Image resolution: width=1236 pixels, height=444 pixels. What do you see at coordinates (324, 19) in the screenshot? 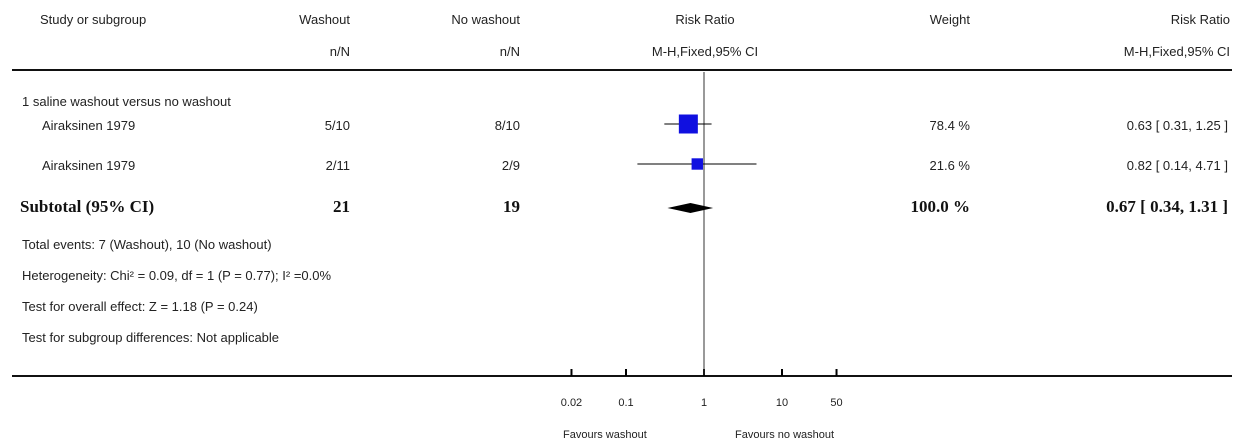
I see `header-group1: Washout` at bounding box center [324, 19].